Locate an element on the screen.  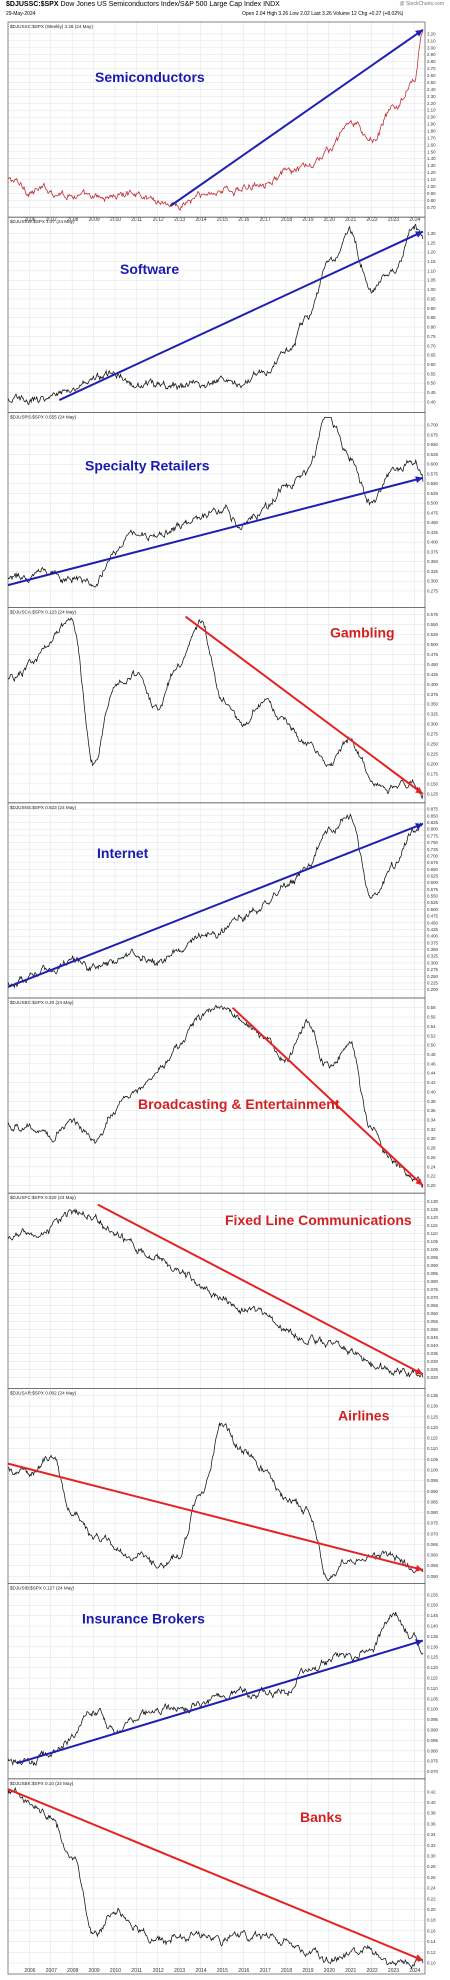
y-tick-label: 0.675 is located at coordinates (433, 862).